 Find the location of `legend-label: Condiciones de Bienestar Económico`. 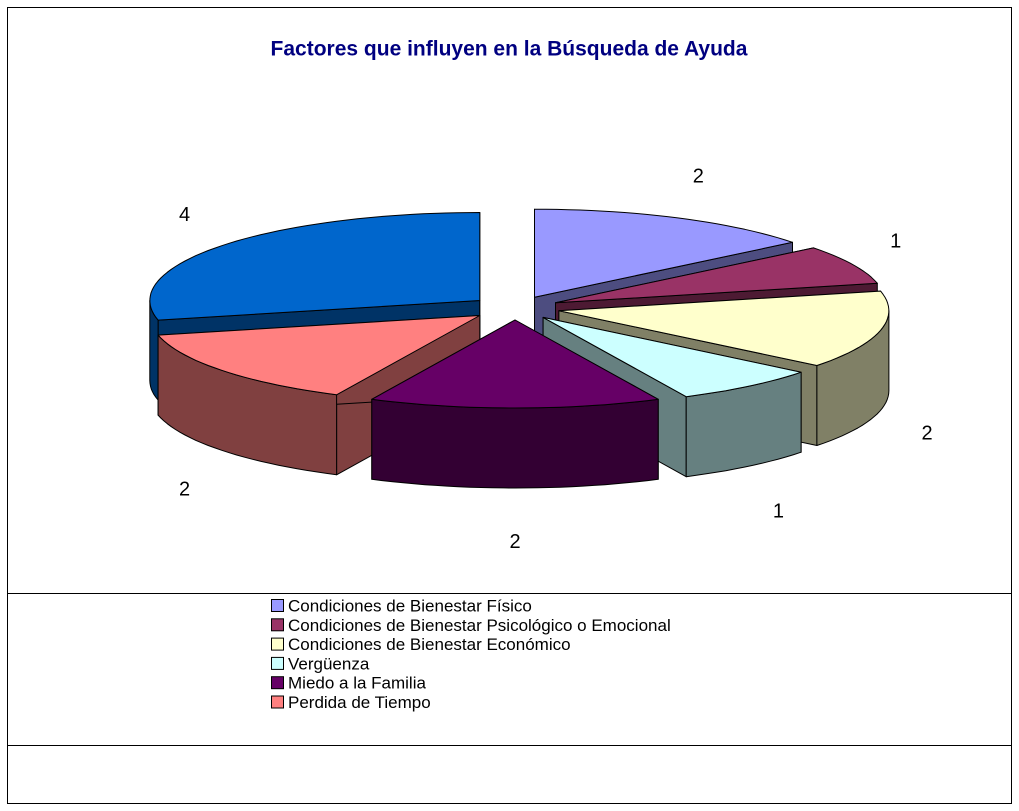

legend-label: Condiciones de Bienestar Económico is located at coordinates (429, 644).